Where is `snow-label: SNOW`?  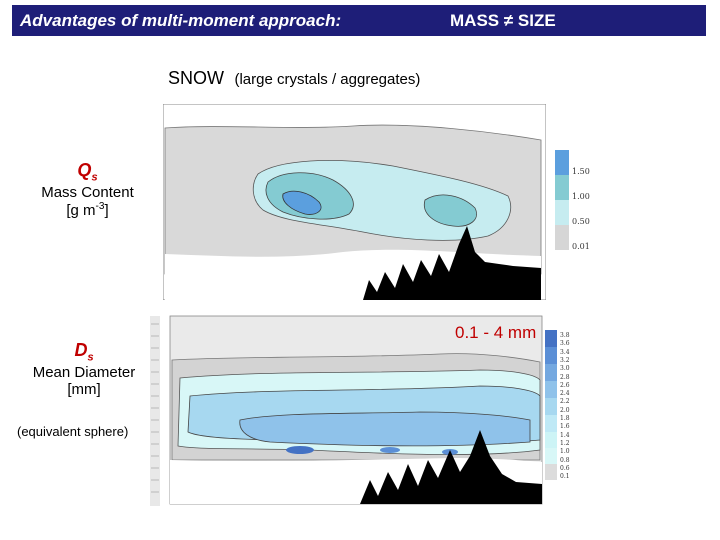 snow-label: SNOW is located at coordinates (196, 78).